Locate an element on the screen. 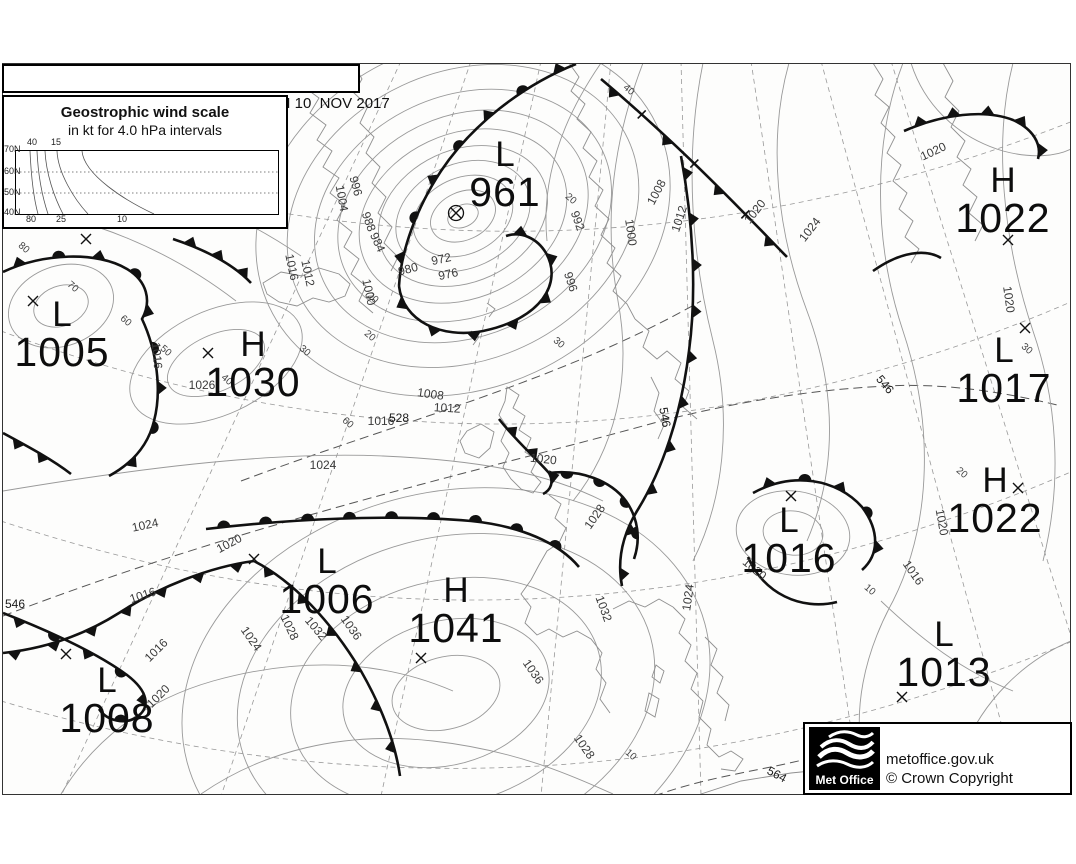 The height and width of the screenshot is (864, 1076). isobar-label: 1026 is located at coordinates (202, 385).